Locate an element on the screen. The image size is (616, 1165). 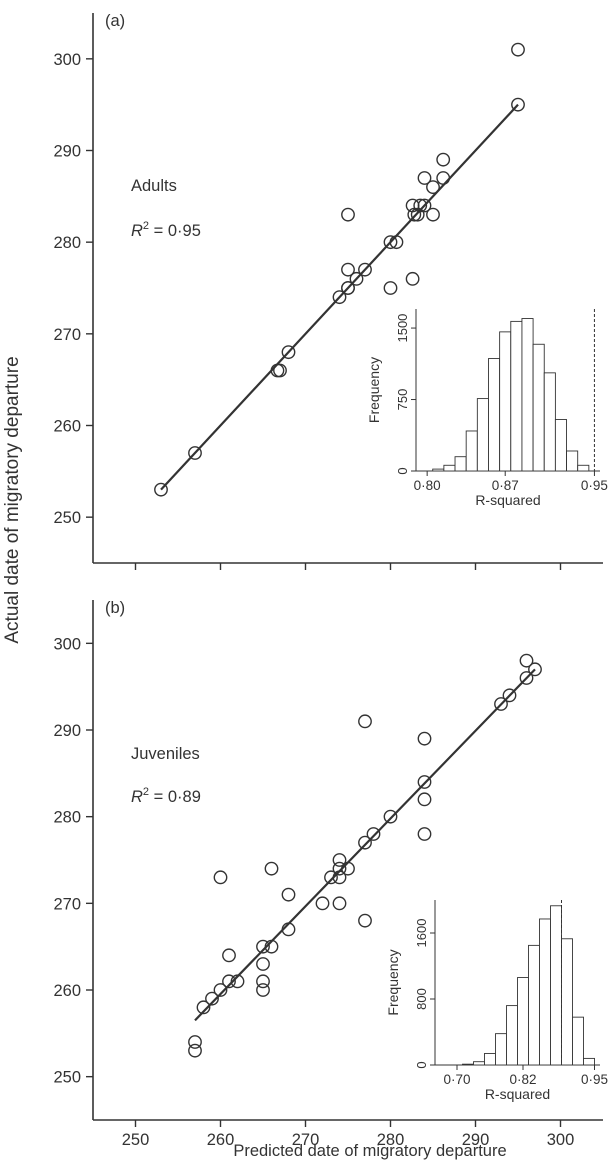
panel-label: (a) is located at coordinates (115, 21).